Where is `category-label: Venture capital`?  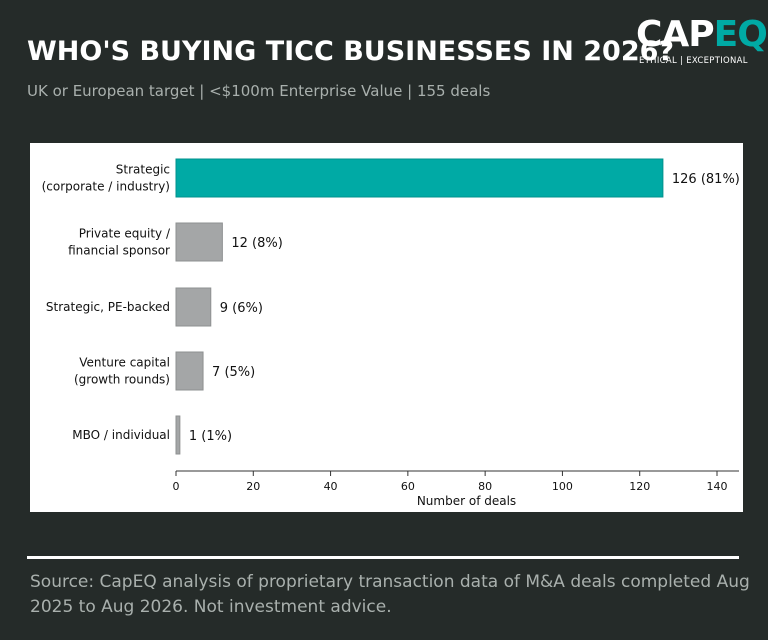 category-label: Venture capital is located at coordinates (124, 363).